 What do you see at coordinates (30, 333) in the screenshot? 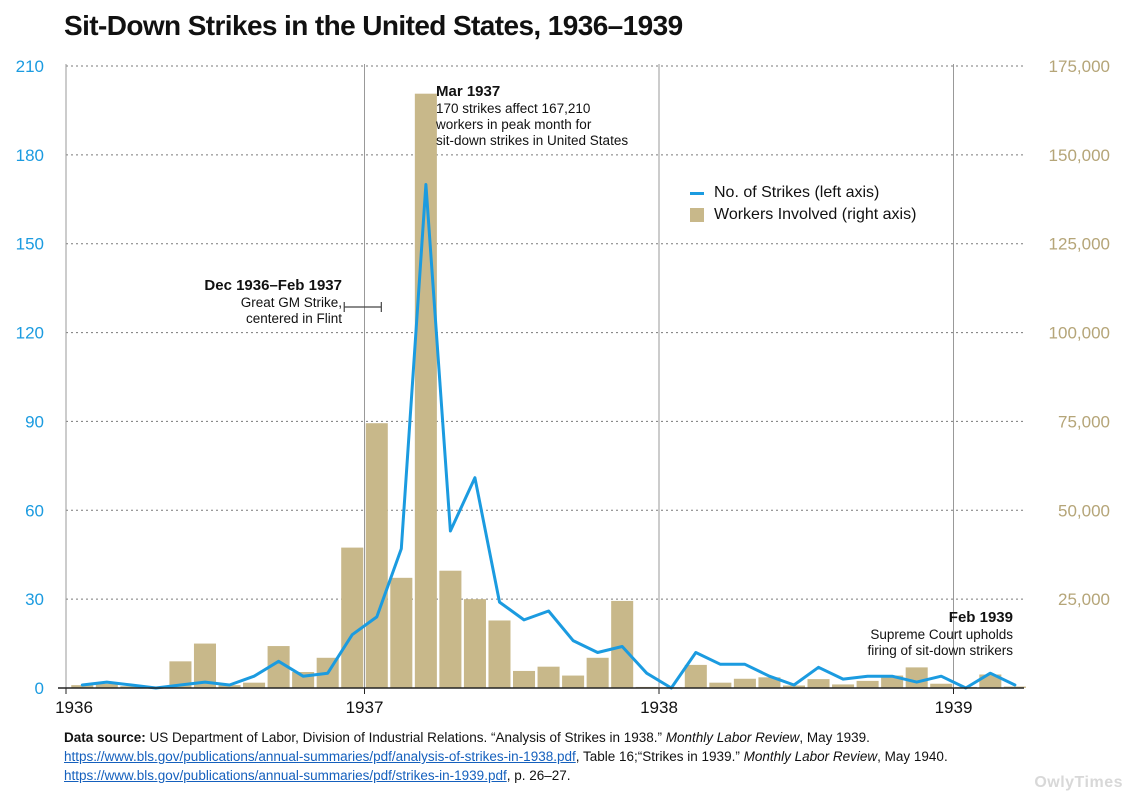
I see `left-axis-tick-label: 120` at bounding box center [30, 333].